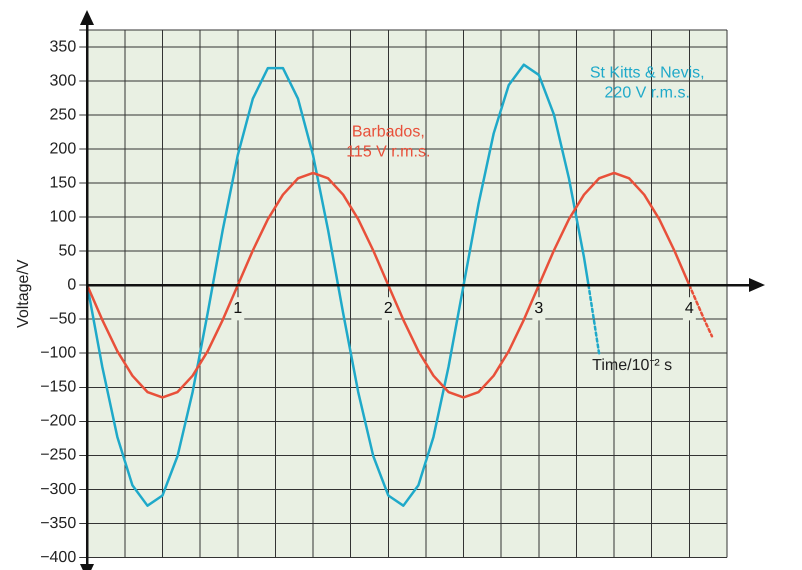 This screenshot has width=802, height=570. Describe the element at coordinates (58, 523) in the screenshot. I see `y-tick-label: −350` at that location.